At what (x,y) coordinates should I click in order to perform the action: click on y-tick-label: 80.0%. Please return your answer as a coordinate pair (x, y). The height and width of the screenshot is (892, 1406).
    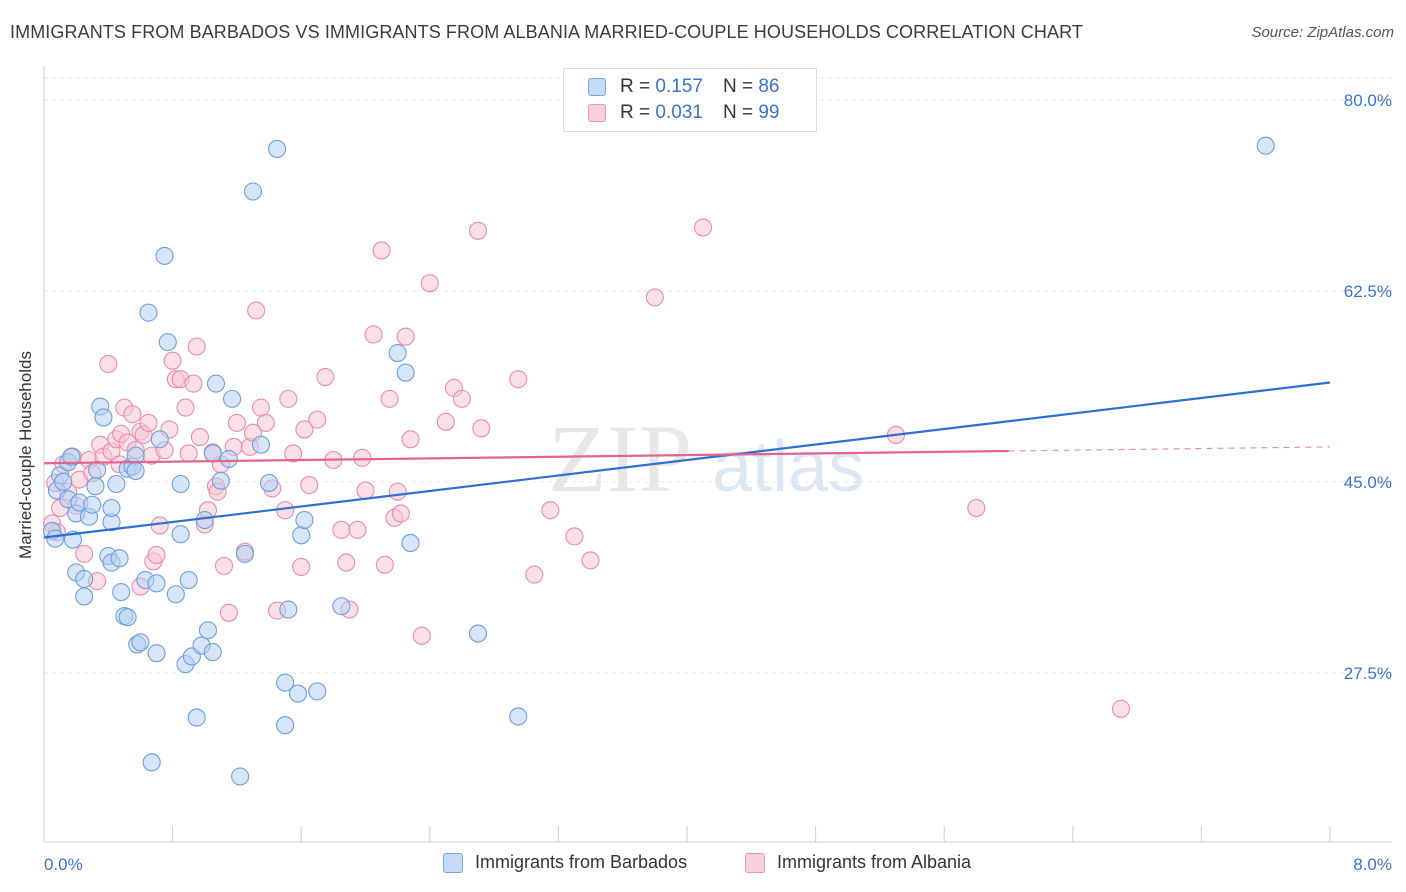
    Looking at the image, I should click on (1368, 100).